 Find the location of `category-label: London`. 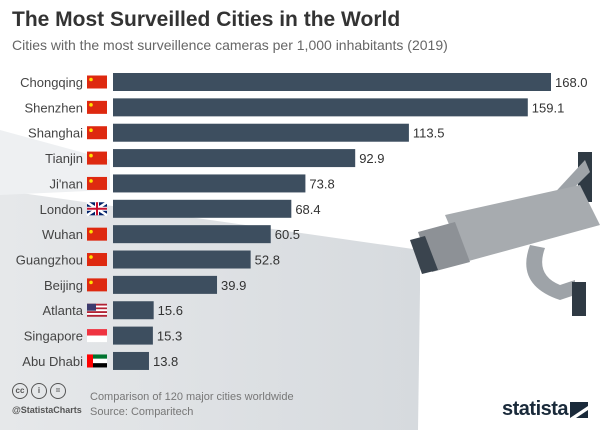

category-label: London is located at coordinates (61, 209).